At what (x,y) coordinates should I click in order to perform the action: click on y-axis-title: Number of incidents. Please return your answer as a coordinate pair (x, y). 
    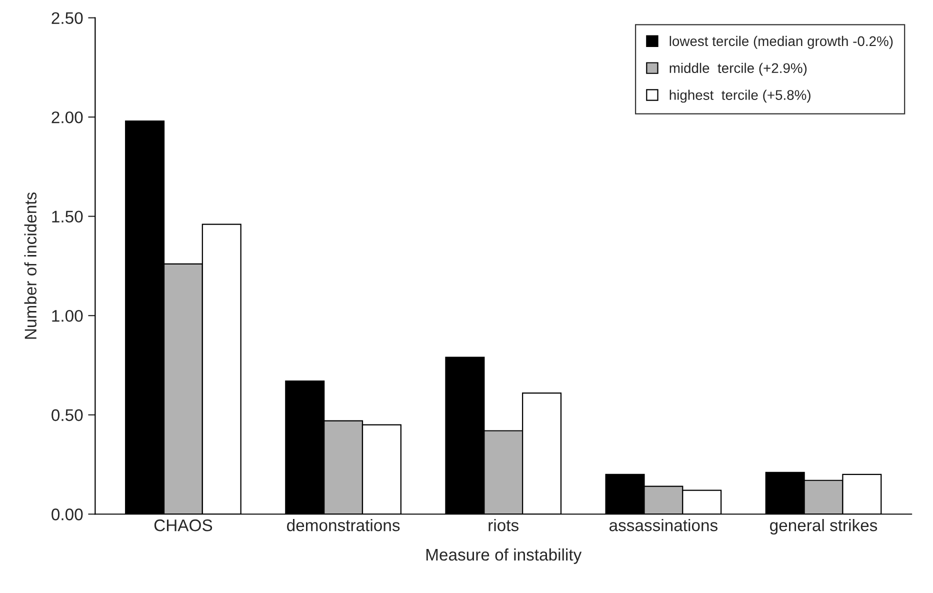
    Looking at the image, I should click on (30, 265).